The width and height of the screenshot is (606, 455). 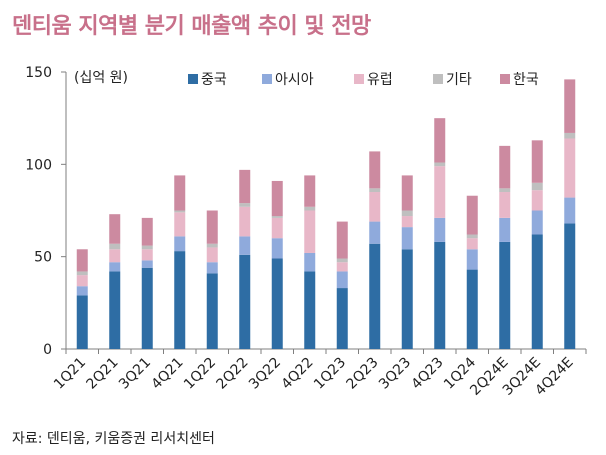 I want to click on x-tick-label: 4Q22, so click(x=298, y=374).